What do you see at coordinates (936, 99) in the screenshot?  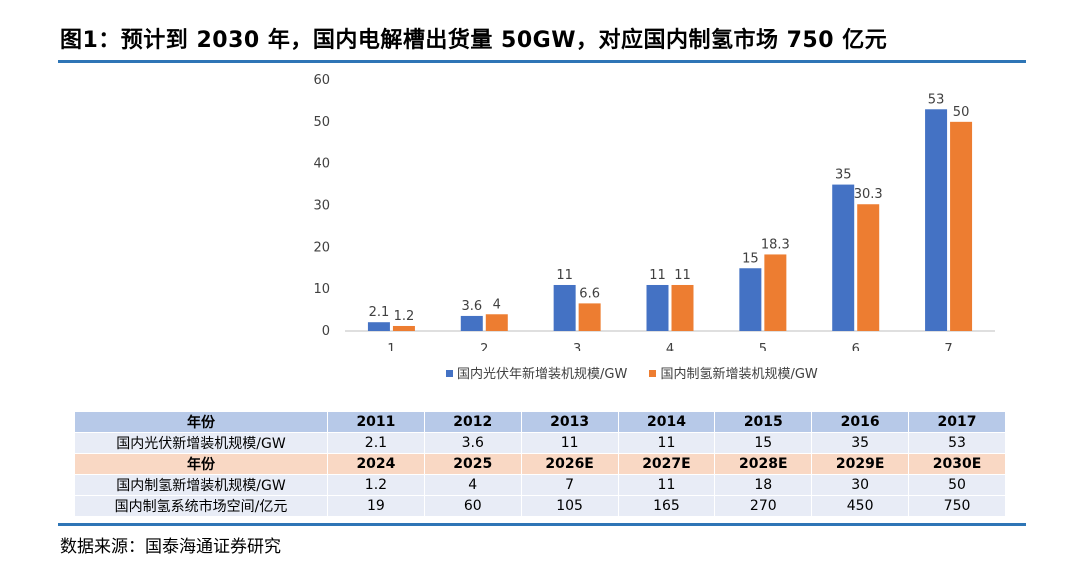 I see `bar-value-label: 53` at bounding box center [936, 99].